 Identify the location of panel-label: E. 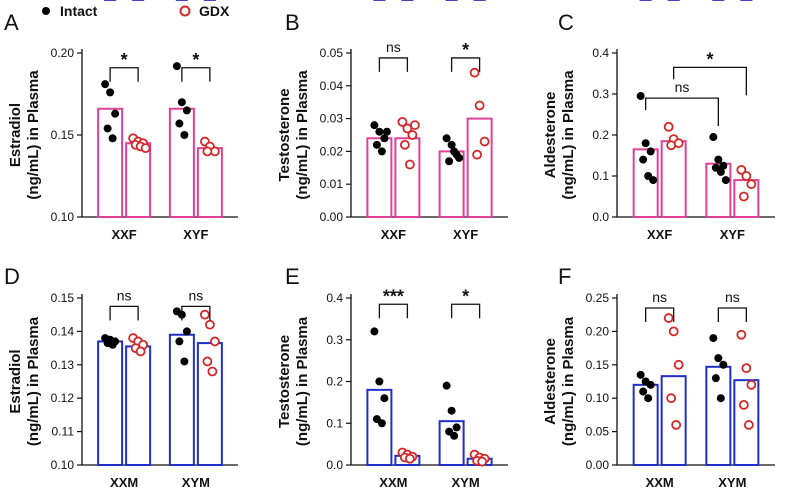
(292, 276).